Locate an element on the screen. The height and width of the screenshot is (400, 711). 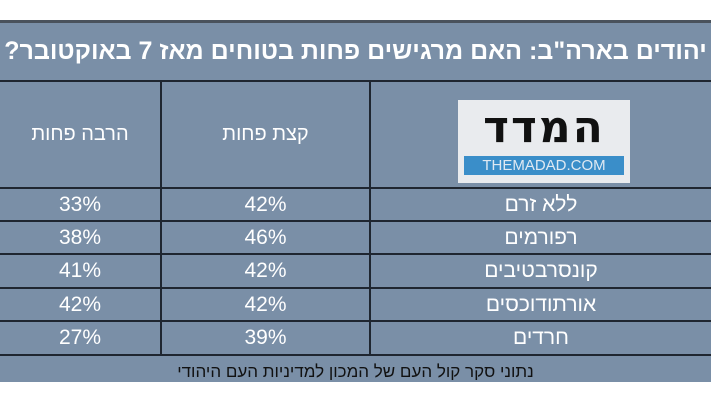
row-label: אורתודוכסים is located at coordinates (541, 304).